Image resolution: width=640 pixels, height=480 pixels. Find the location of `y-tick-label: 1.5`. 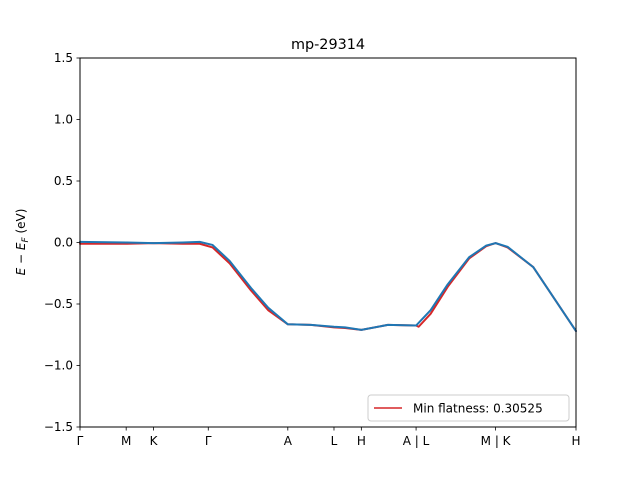

y-tick-label: 1.5 is located at coordinates (63, 58).